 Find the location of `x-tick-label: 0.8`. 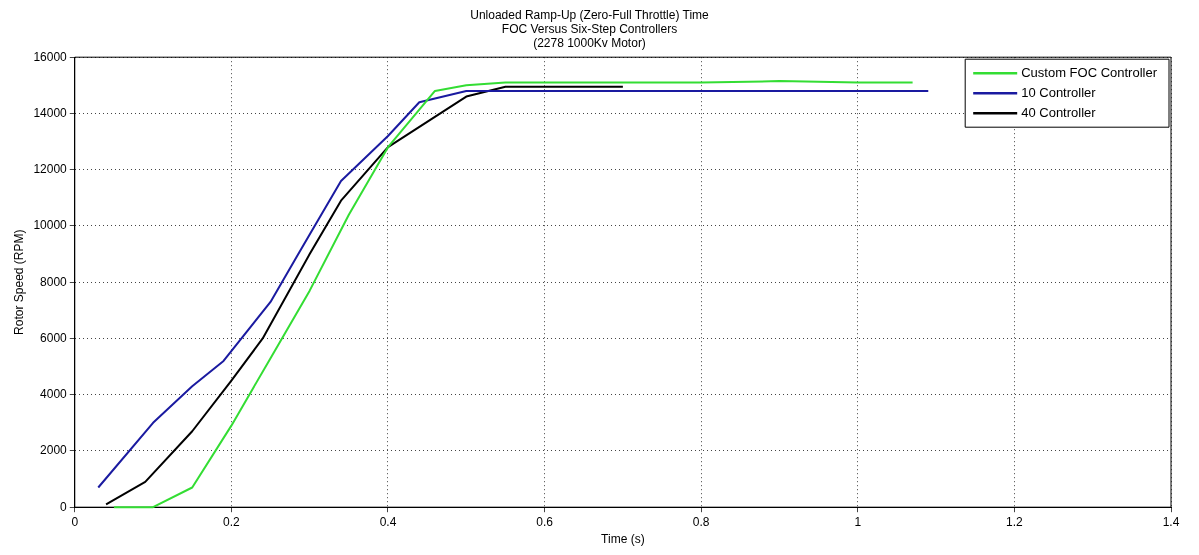

x-tick-label: 0.8 is located at coordinates (701, 521).